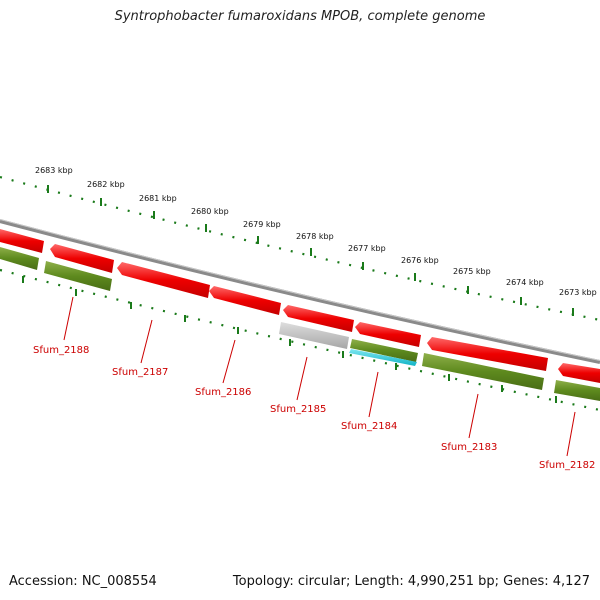  Describe the element at coordinates (578, 292) in the screenshot. I see `scale-label-2673: 2673 kbp` at that location.